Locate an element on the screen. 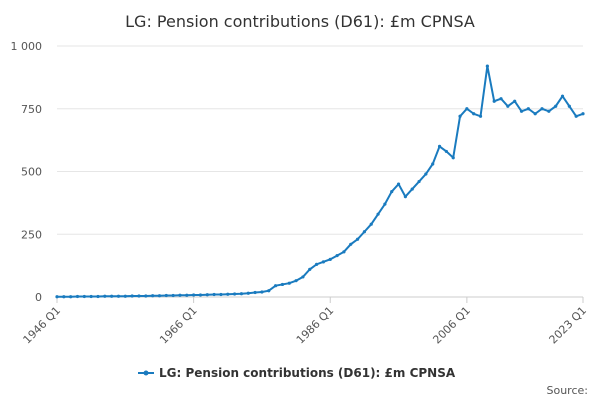  x-tick-label: 1946 Q1 is located at coordinates (42, 325).